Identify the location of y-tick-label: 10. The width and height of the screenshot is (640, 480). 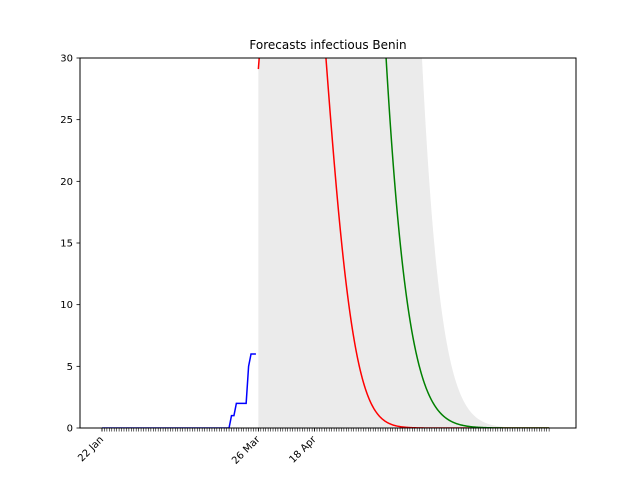
(66, 305).